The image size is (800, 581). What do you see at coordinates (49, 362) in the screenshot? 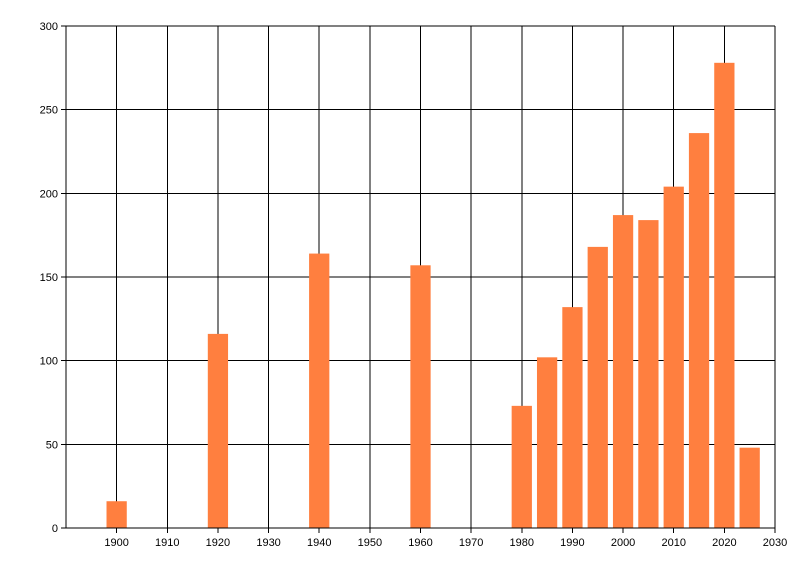
I see `y-tick-label: 100` at bounding box center [49, 362].